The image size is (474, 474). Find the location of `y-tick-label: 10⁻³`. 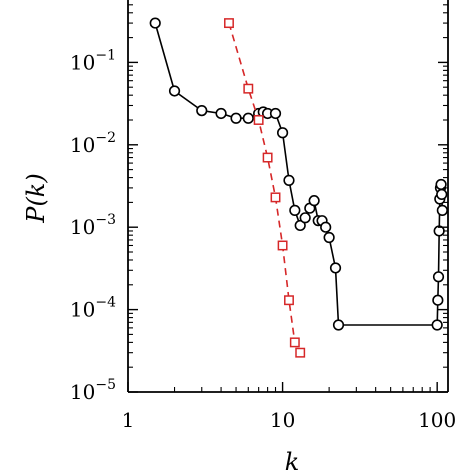

y-tick-label: 10⁻³ is located at coordinates (93, 225).